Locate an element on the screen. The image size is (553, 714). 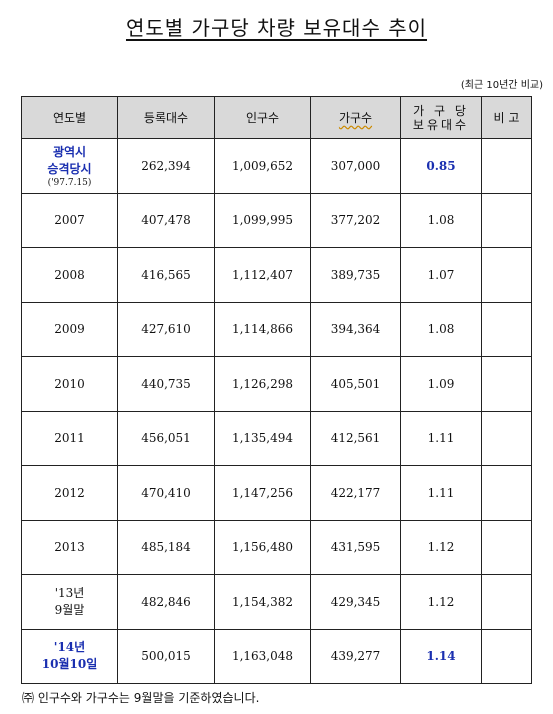
table-row: 2010 440,735 1,126,298 405,501 1.09 is located at coordinates (276, 384).